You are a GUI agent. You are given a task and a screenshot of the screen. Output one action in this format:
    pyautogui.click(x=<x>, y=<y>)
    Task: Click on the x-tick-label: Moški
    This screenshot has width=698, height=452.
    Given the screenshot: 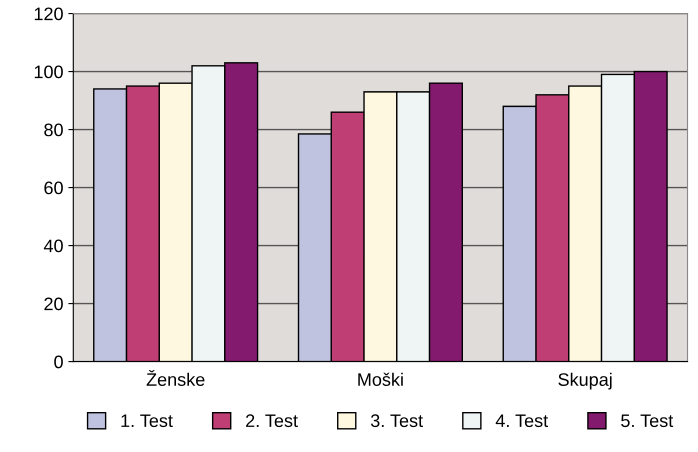 What is the action you would take?
    pyautogui.click(x=380, y=379)
    